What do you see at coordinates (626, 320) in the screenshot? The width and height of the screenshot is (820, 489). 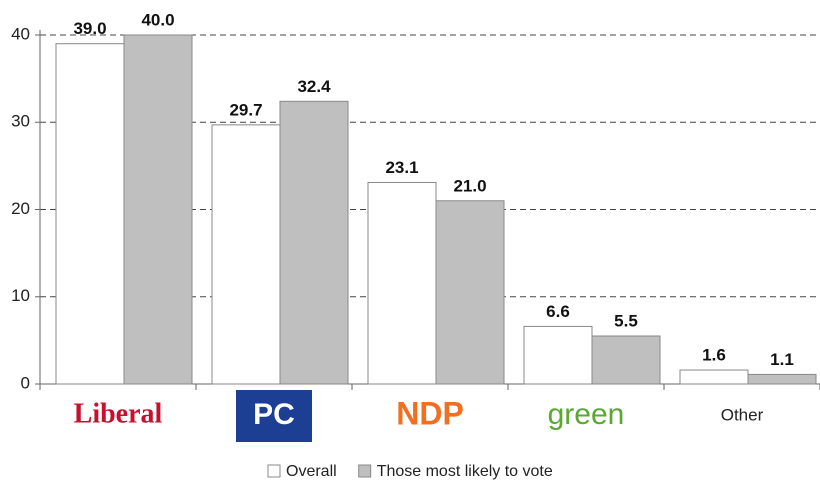 I see `value-label: 5.5` at bounding box center [626, 320].